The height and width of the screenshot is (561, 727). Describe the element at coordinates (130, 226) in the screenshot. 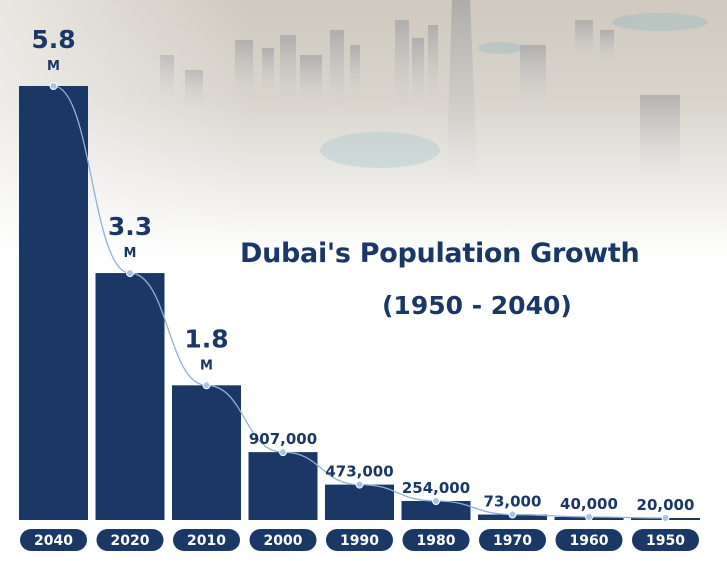

I see `value-label: 3.3` at that location.